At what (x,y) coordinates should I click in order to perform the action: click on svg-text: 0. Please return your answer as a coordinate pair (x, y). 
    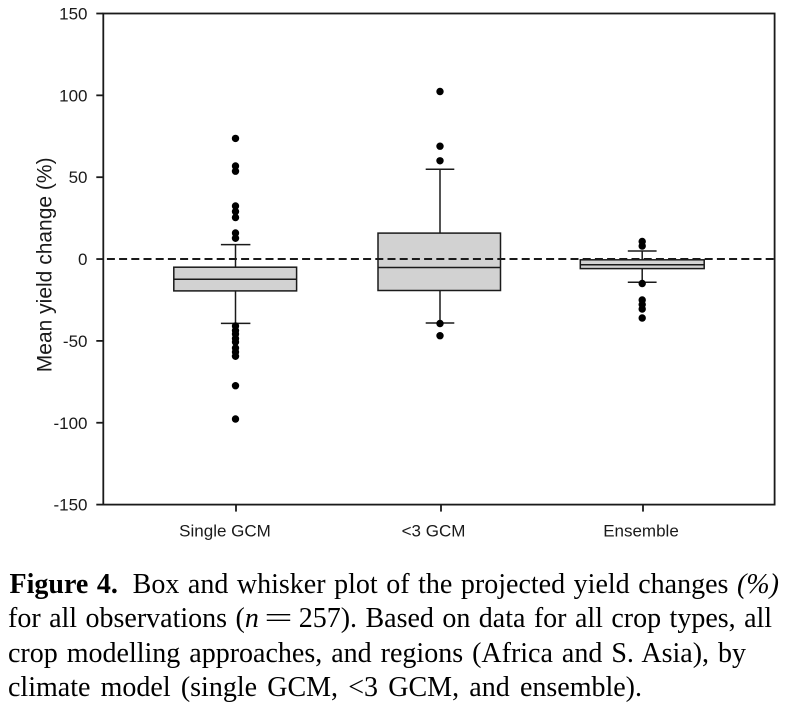
    Looking at the image, I should click on (82, 259).